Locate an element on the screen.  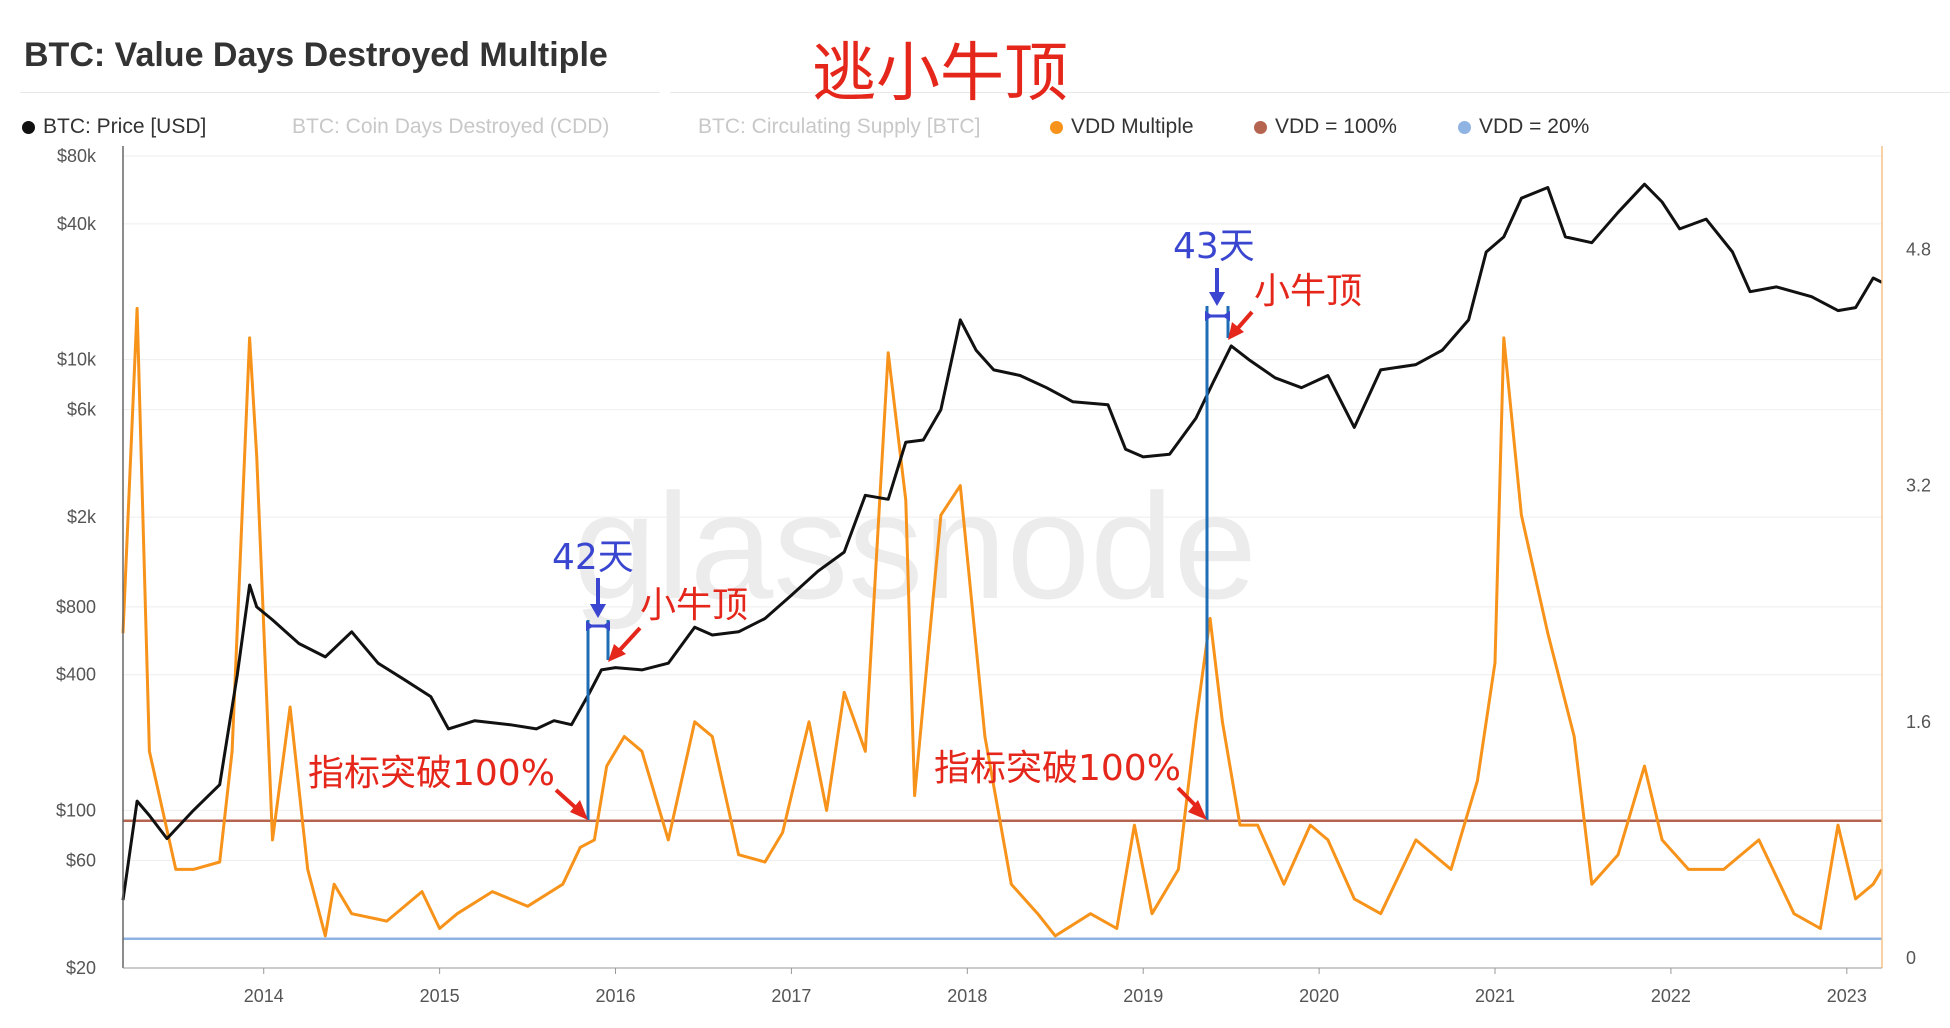
x-tick-label: 2018 is located at coordinates (967, 996).